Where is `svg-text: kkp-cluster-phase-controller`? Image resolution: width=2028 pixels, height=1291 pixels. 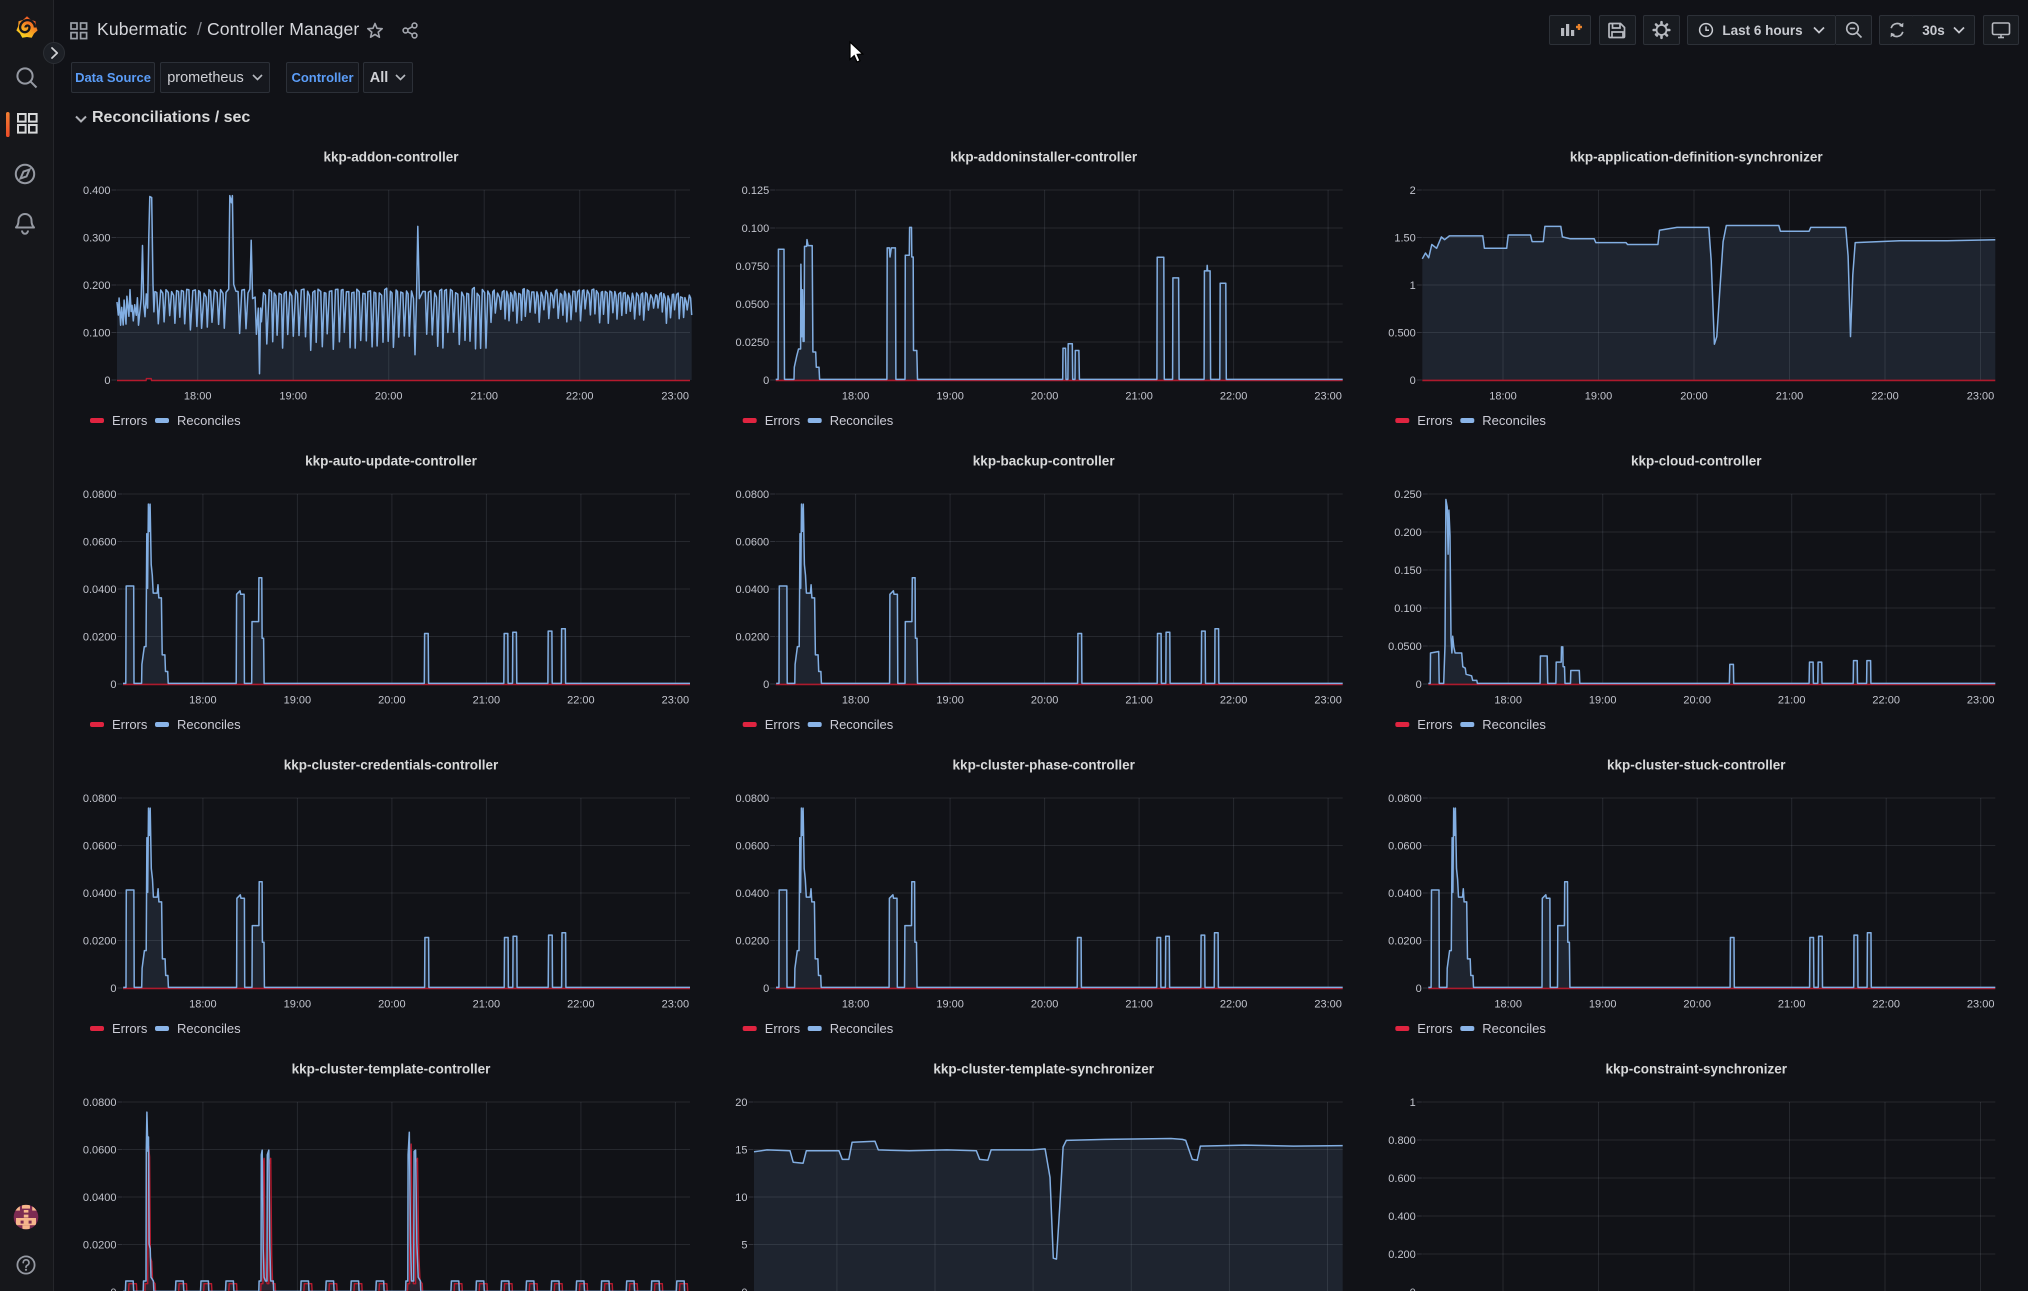 svg-text: kkp-cluster-phase-controller is located at coordinates (1044, 765).